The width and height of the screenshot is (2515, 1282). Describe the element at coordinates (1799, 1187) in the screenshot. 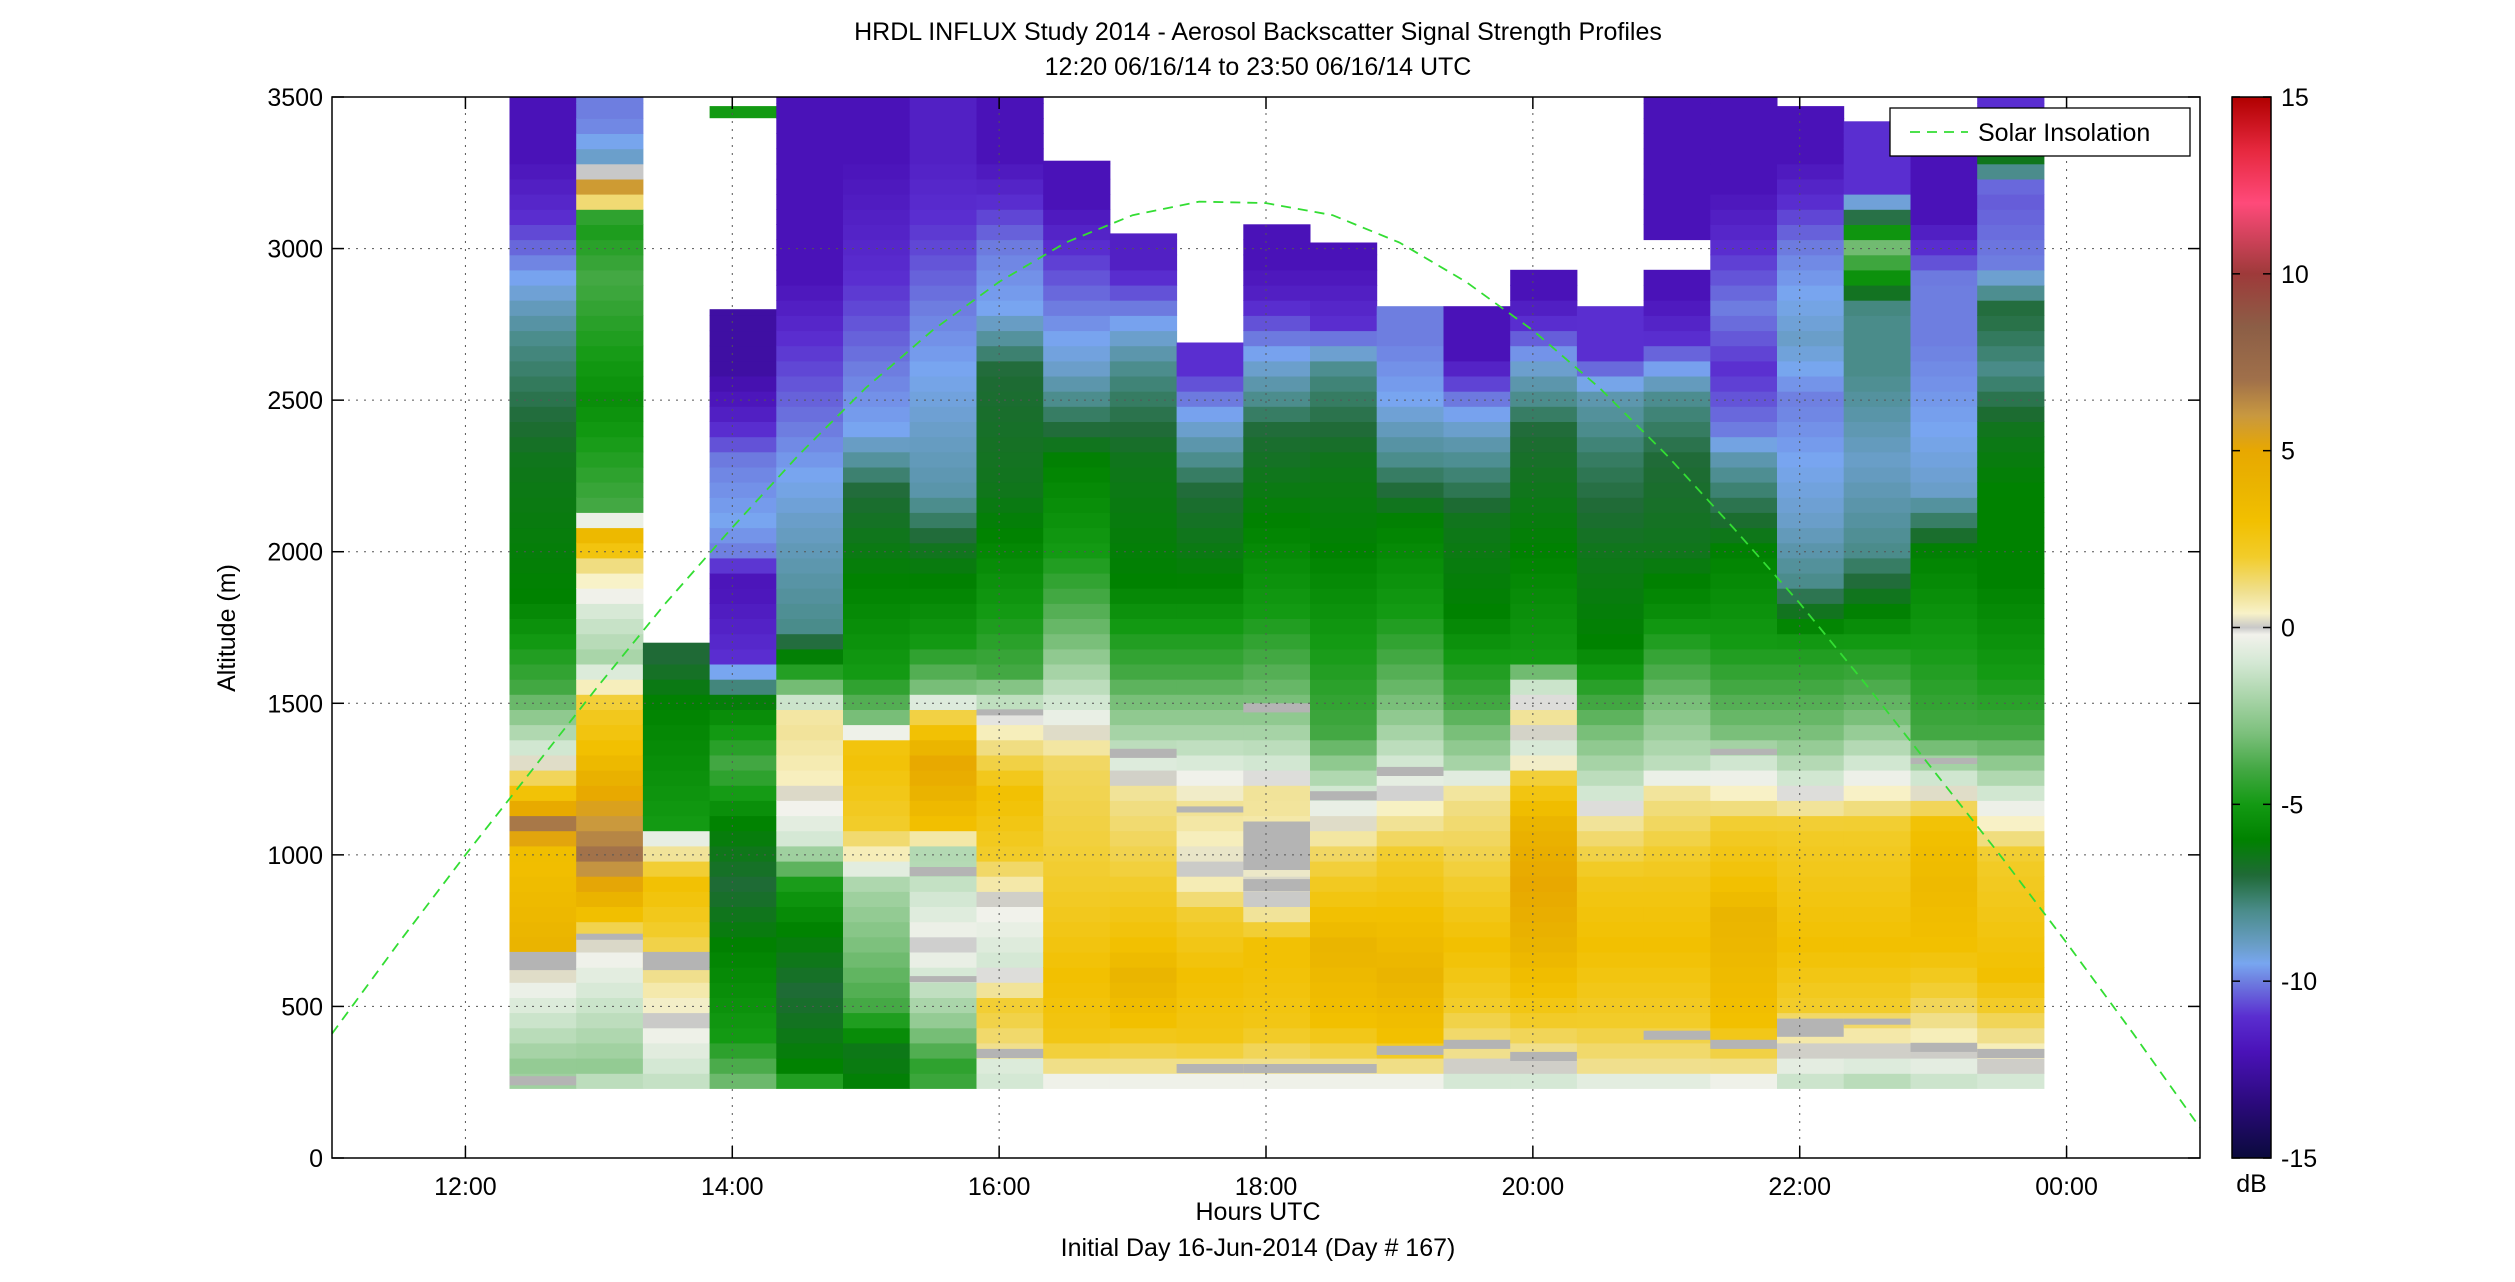

I see `x-tick-label: 22:00` at that location.